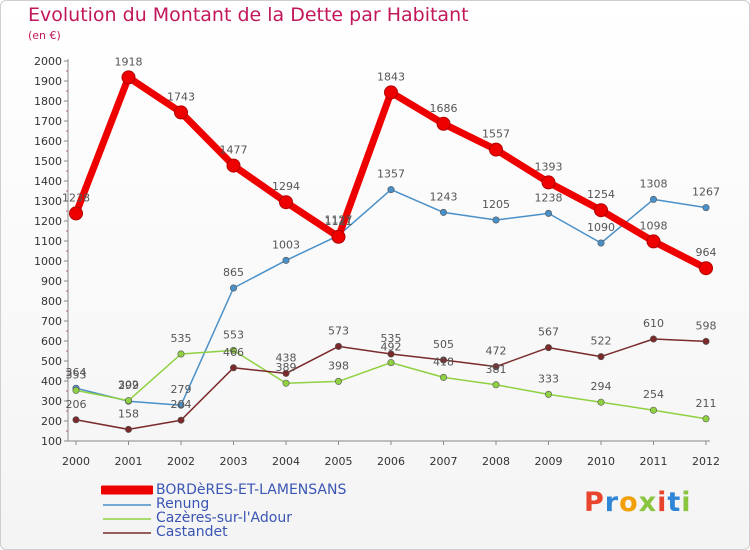 The image size is (750, 550). What do you see at coordinates (48, 181) in the screenshot?
I see `y-tick-label: 1400` at bounding box center [48, 181].